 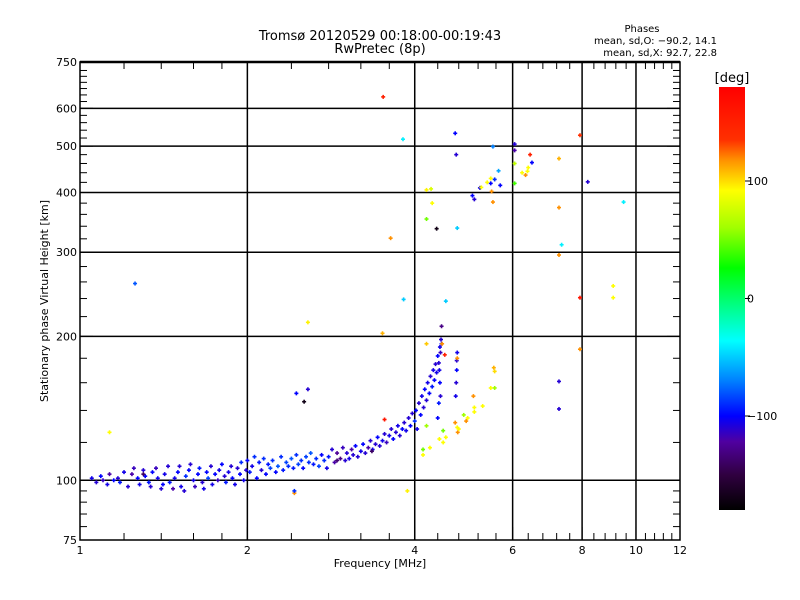 What do you see at coordinates (757, 181) in the screenshot?
I see `colorbar-tick-label: 100` at bounding box center [757, 181].